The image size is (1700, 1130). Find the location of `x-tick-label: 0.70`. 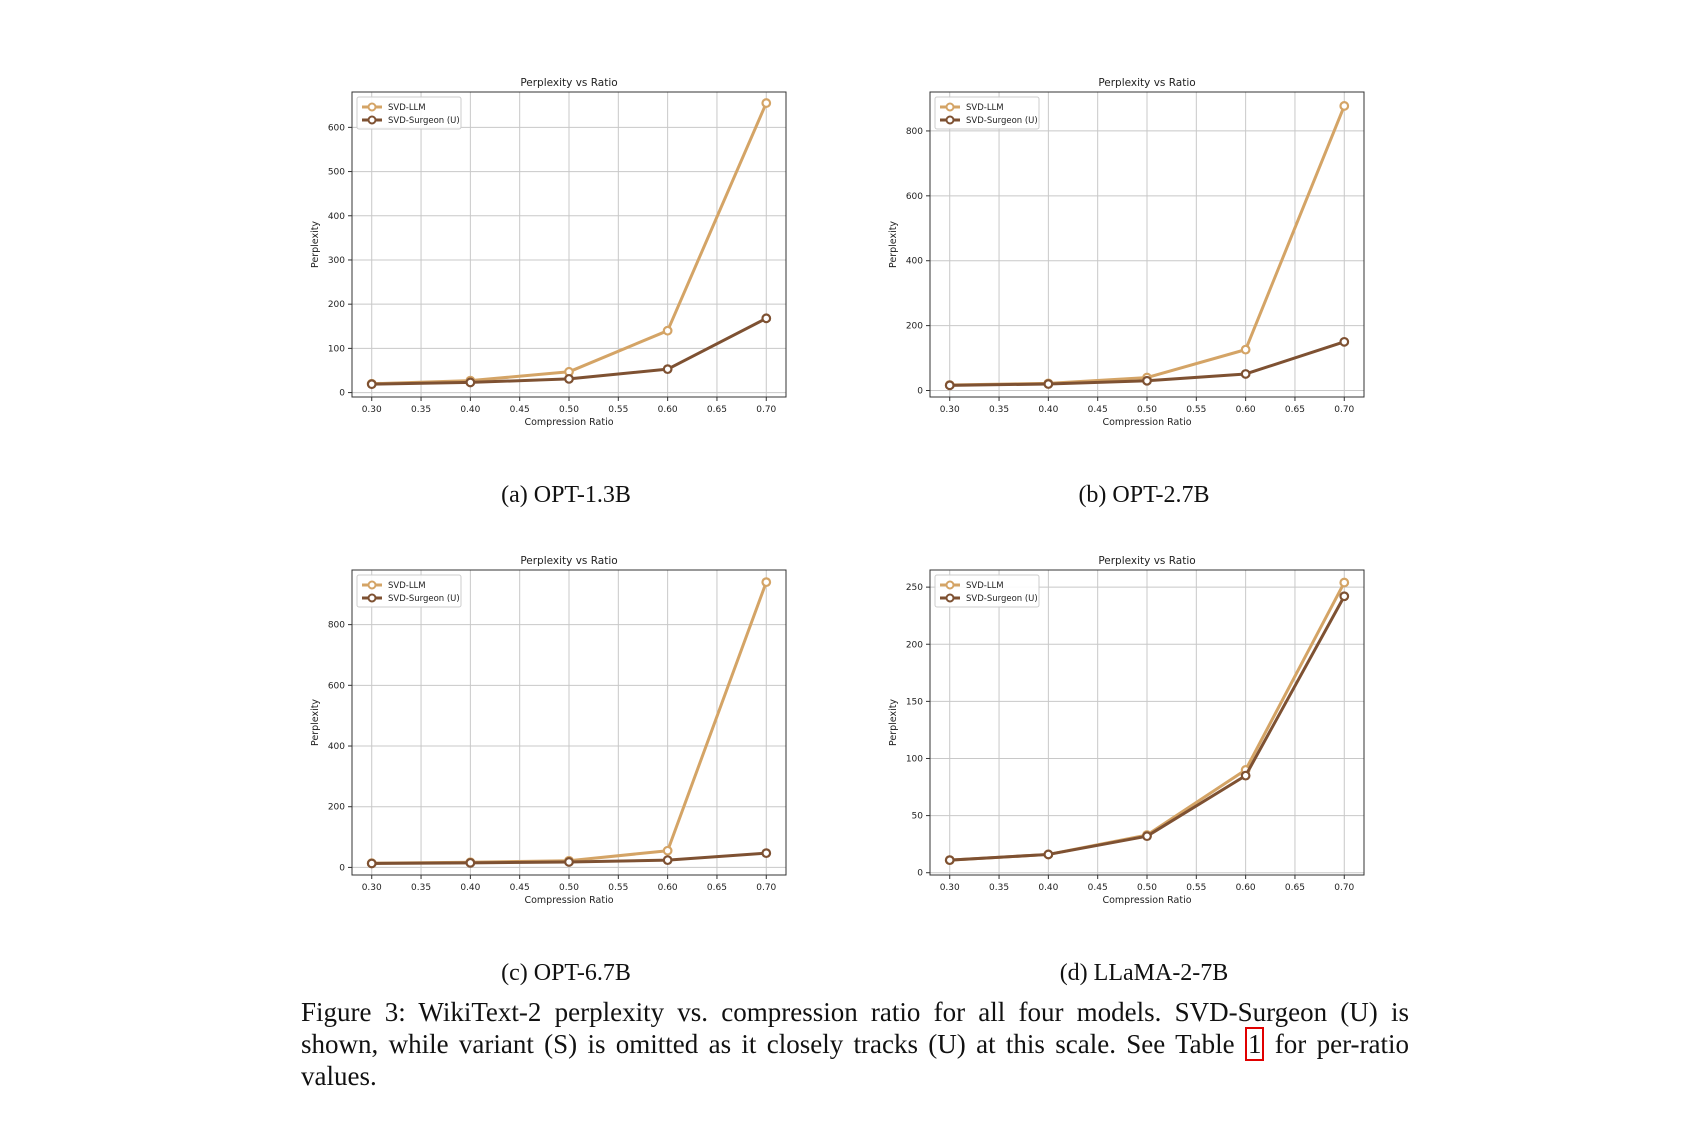

x-tick-label: 0.70 is located at coordinates (1344, 410).